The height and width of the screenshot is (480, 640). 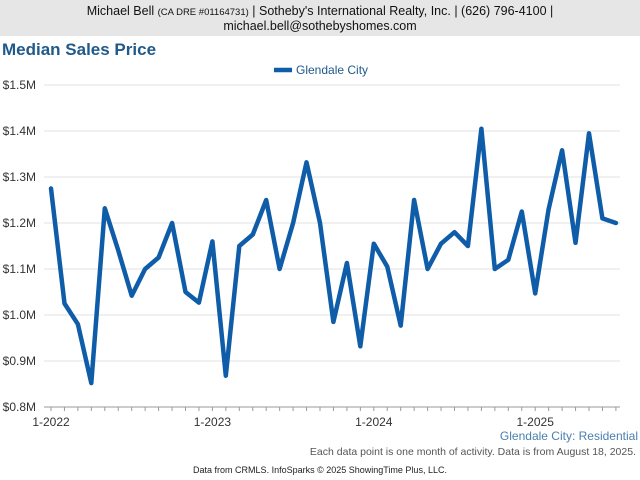 What do you see at coordinates (19, 85) in the screenshot?
I see `y-tick-label: $1.5M` at bounding box center [19, 85].